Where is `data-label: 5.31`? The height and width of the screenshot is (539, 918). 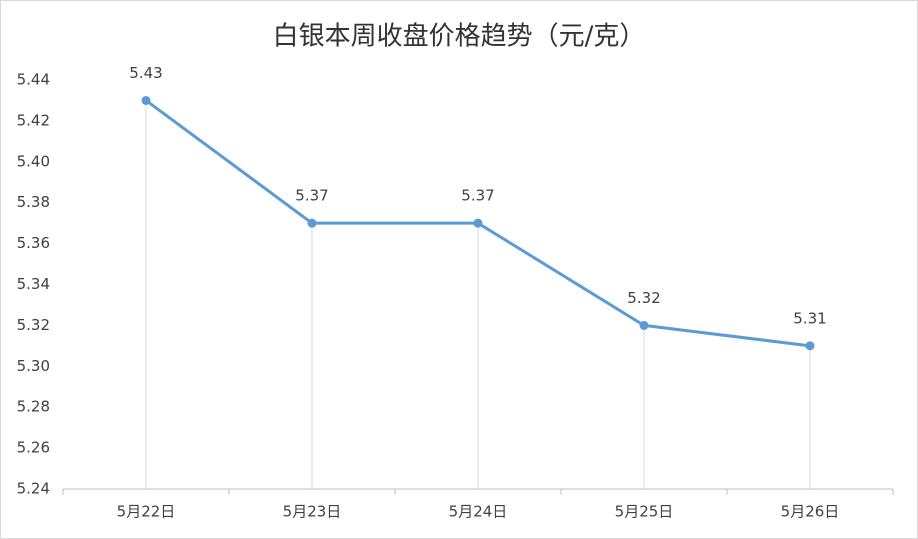 data-label: 5.31 is located at coordinates (809, 318).